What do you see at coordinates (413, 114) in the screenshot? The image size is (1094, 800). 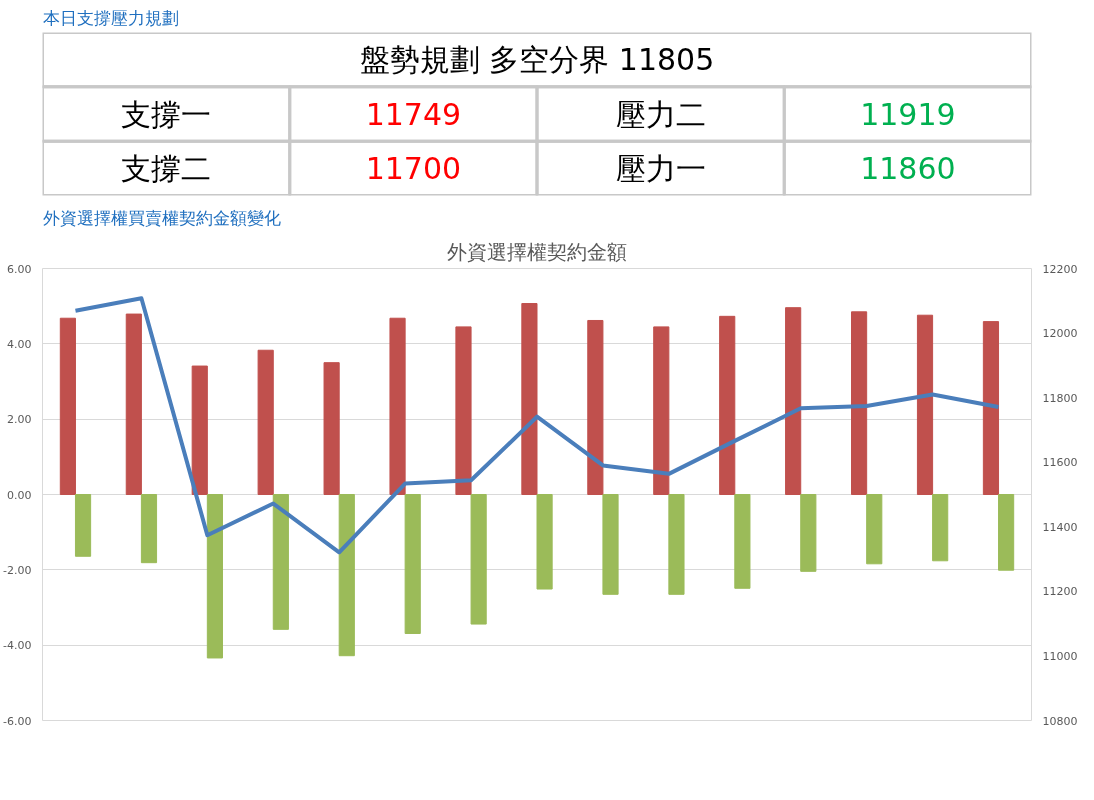 I see `text: 11749` at bounding box center [413, 114].